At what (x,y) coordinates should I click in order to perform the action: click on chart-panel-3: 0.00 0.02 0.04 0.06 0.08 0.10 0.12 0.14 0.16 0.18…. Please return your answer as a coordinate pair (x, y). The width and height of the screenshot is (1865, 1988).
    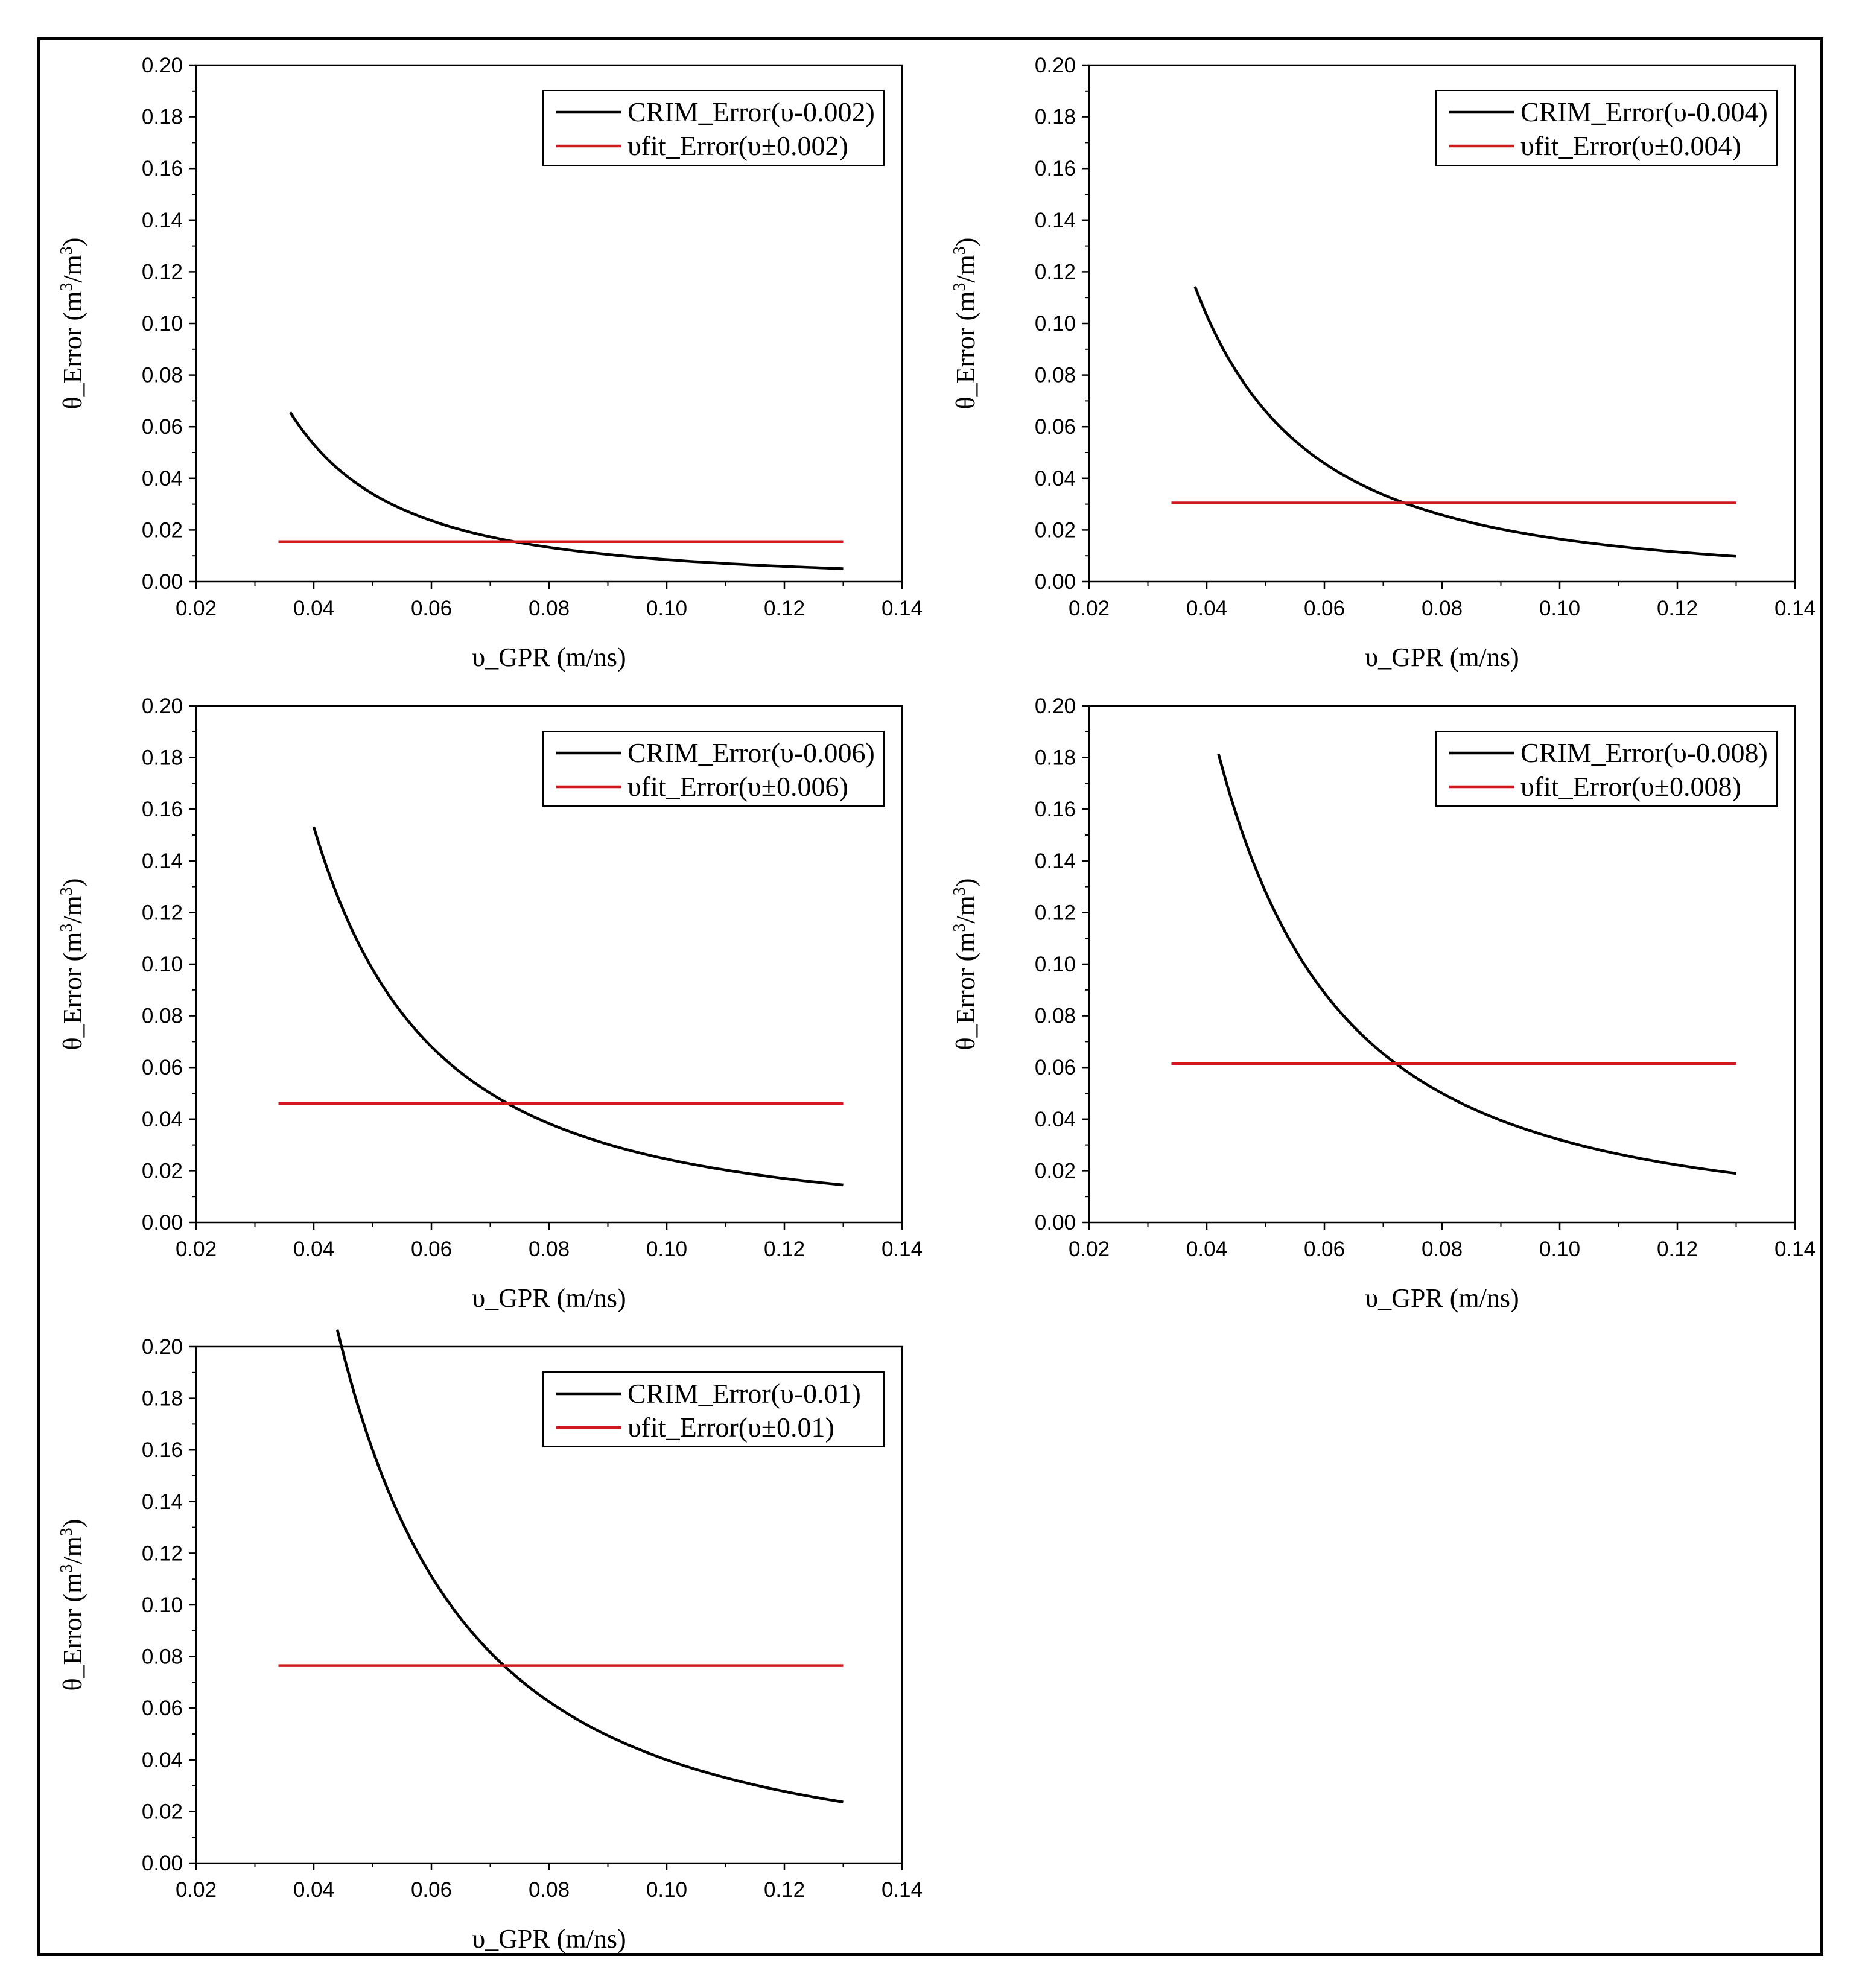
    Looking at the image, I should click on (490, 1003).